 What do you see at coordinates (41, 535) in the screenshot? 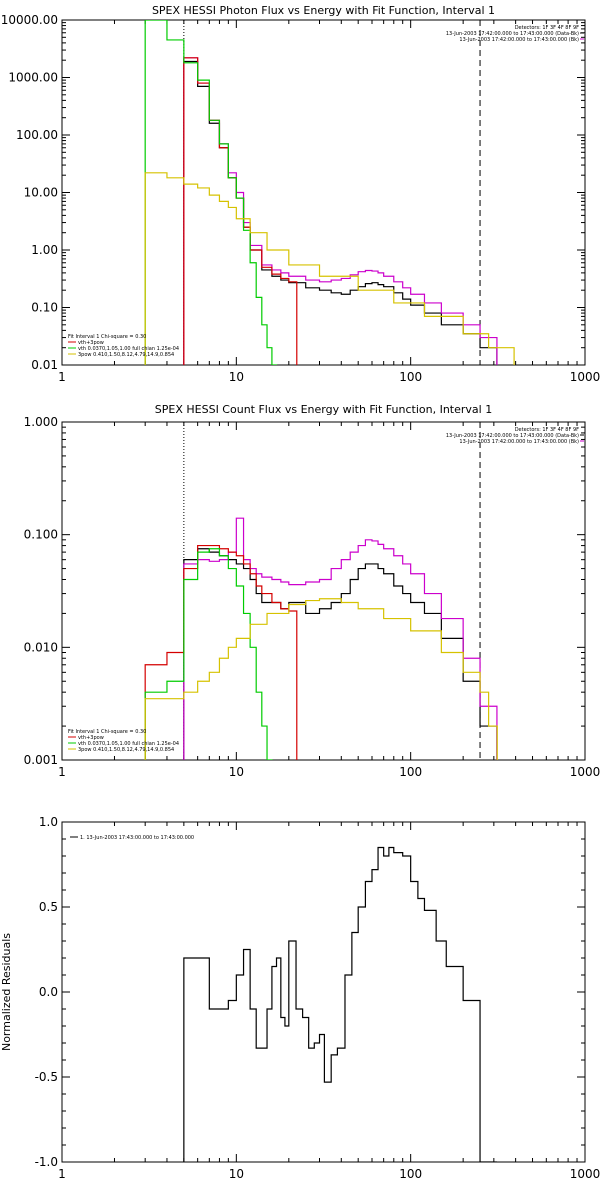
I see `y-tick-label: 0.100` at bounding box center [41, 535].